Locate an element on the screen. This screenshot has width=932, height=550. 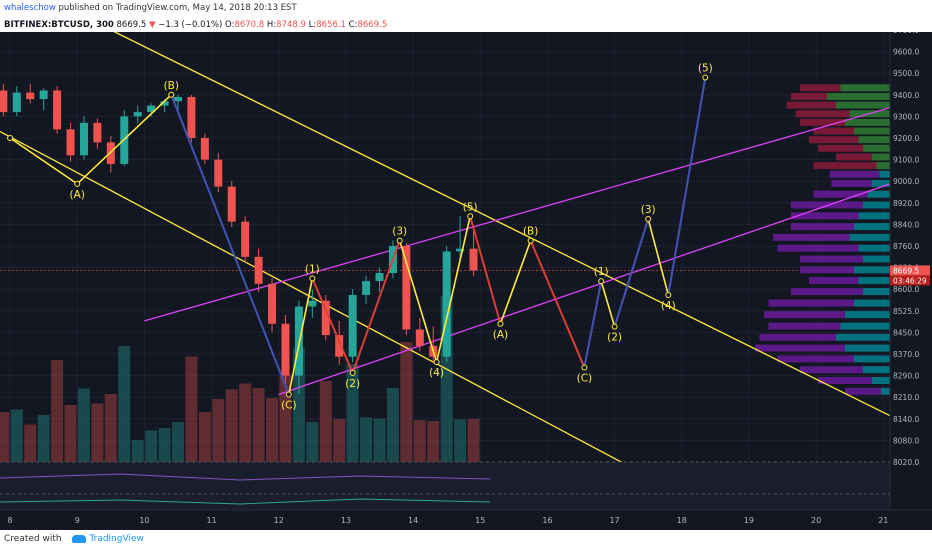
price-tick-label: 8840.0 is located at coordinates (906, 224).